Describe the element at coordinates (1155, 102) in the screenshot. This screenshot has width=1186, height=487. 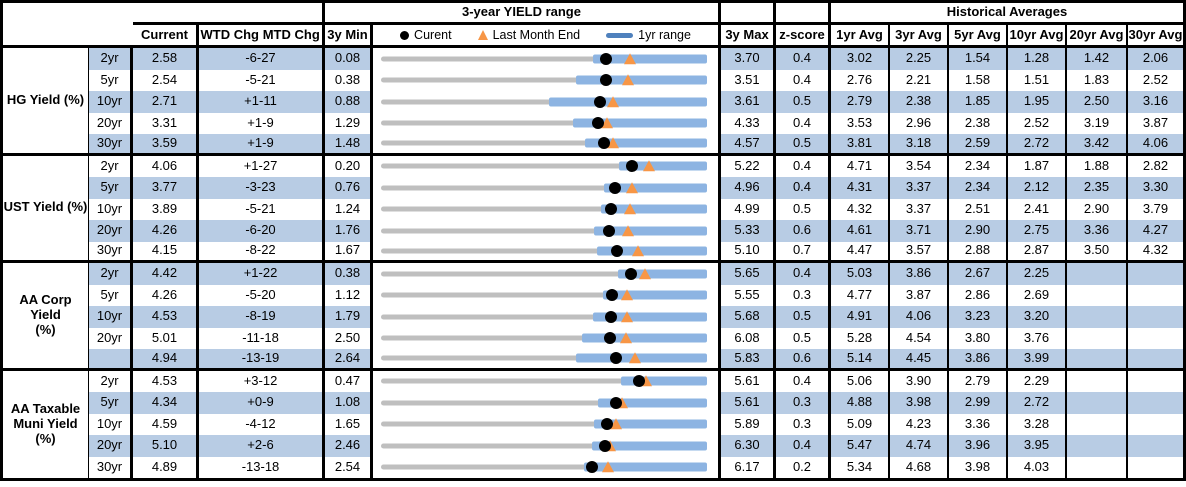
I see `cell-avg-30yr: 3.16` at that location.